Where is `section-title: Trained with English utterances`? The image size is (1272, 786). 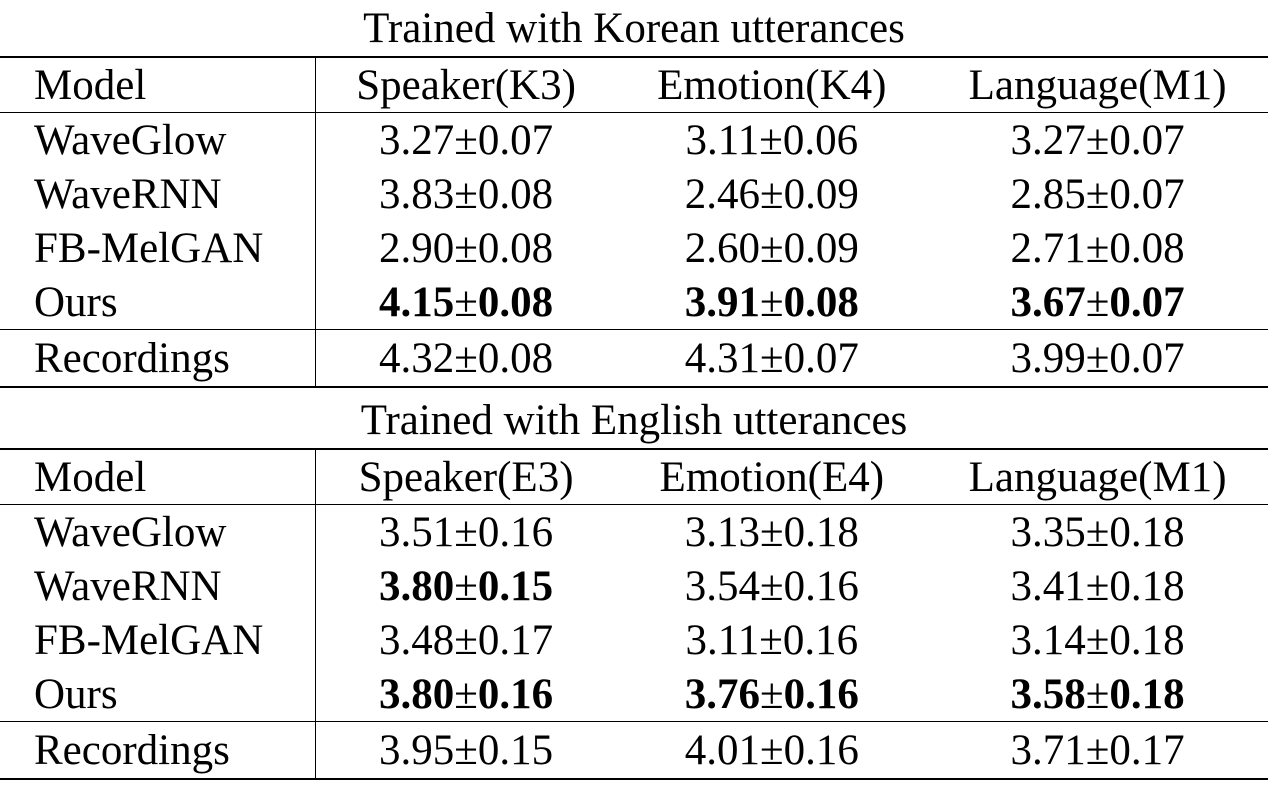
section-title: Trained with English utterances is located at coordinates (634, 420).